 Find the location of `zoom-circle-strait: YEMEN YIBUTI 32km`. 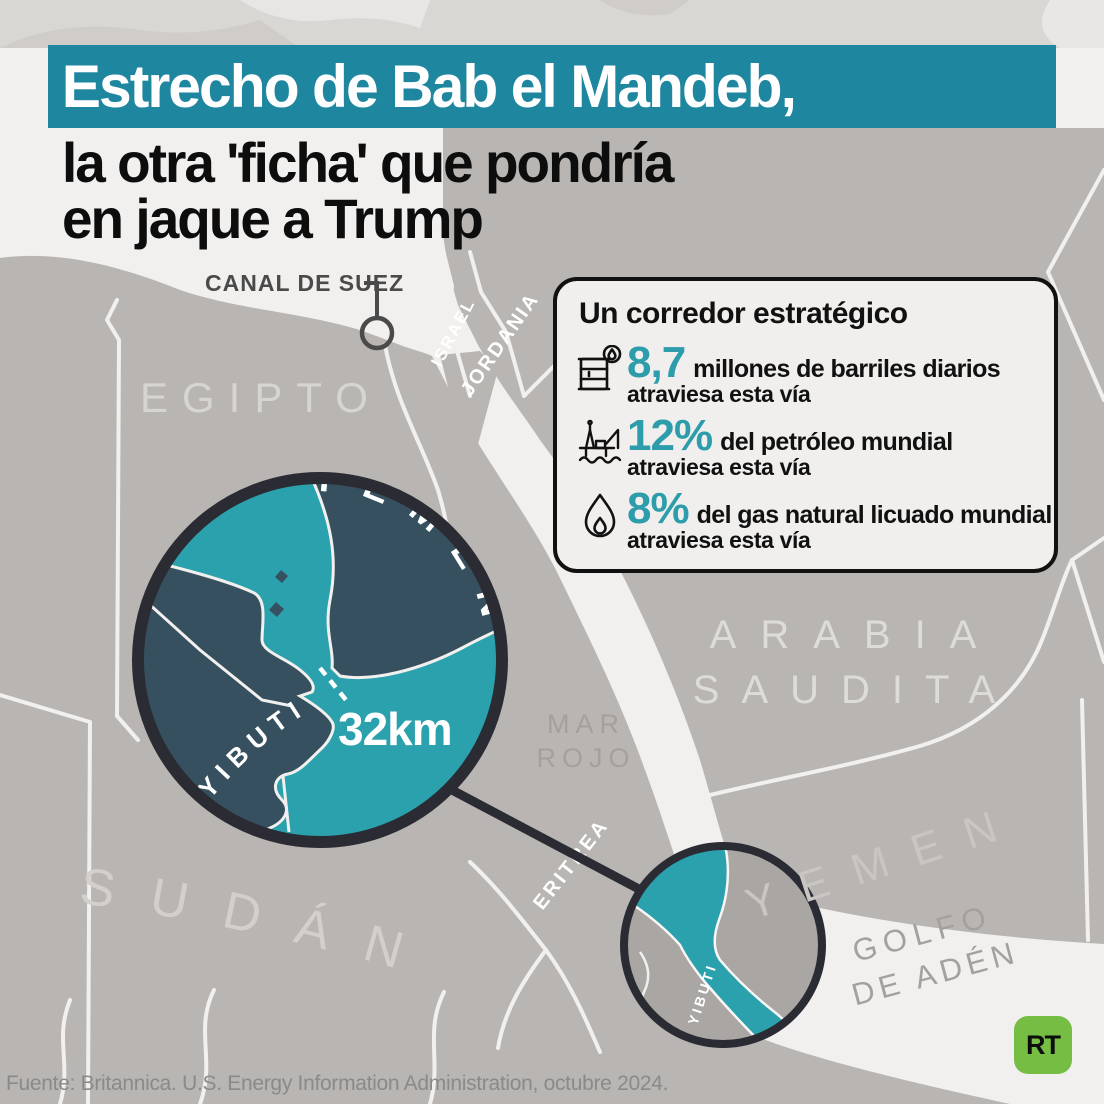

zoom-circle-strait: YEMEN YIBUTI 32km is located at coordinates (320, 660).